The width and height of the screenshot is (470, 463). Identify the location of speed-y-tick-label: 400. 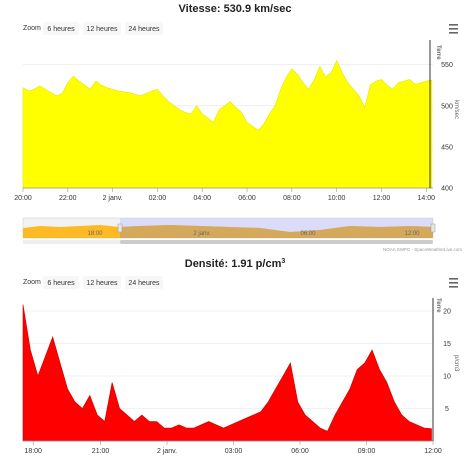
(447, 189).